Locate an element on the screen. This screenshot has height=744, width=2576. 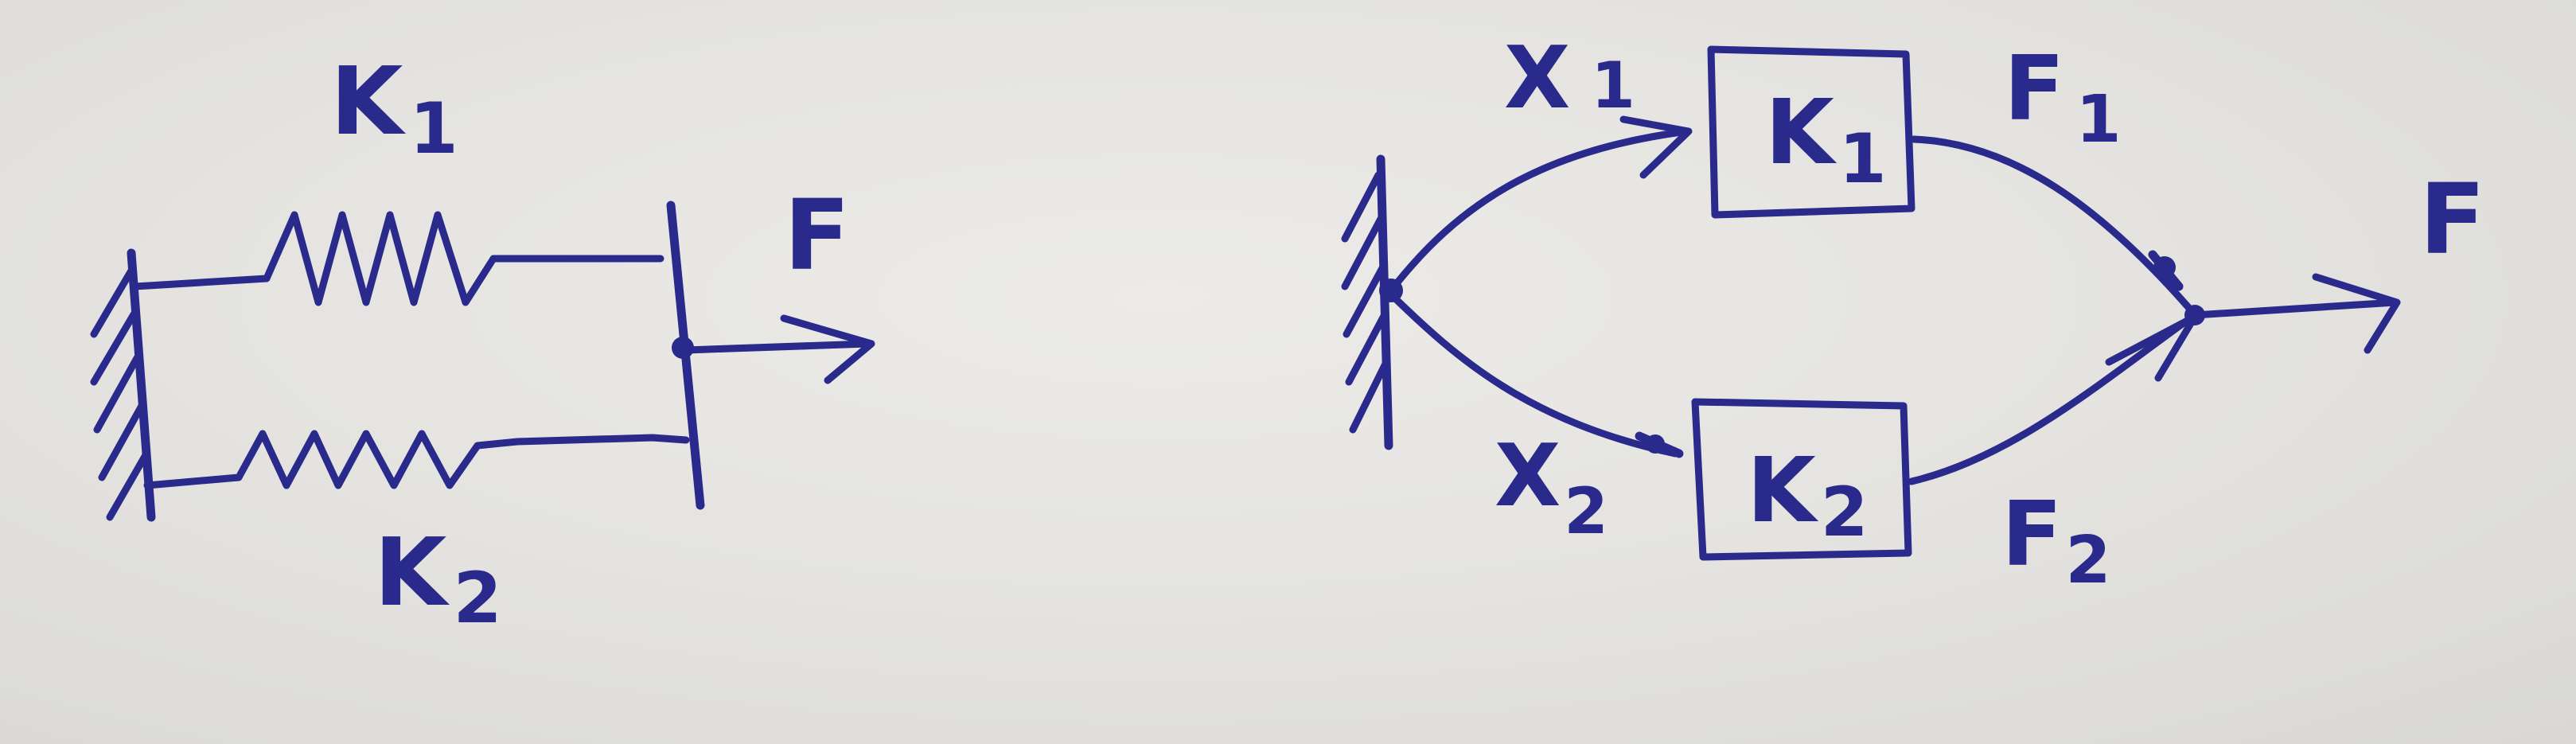
block-k1: K1 is located at coordinates (1811, 132).